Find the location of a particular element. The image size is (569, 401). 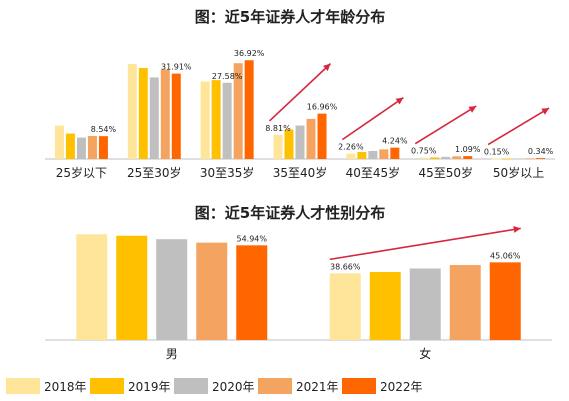

legend-swatch-2022 is located at coordinates (359, 386).